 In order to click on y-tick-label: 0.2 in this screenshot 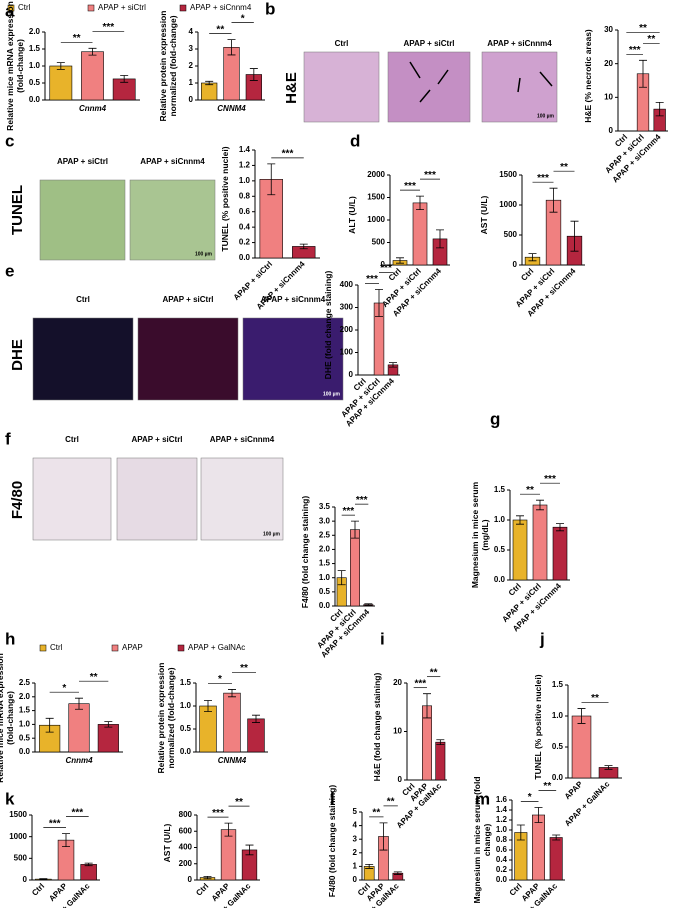, I will do `click(245, 242)`.